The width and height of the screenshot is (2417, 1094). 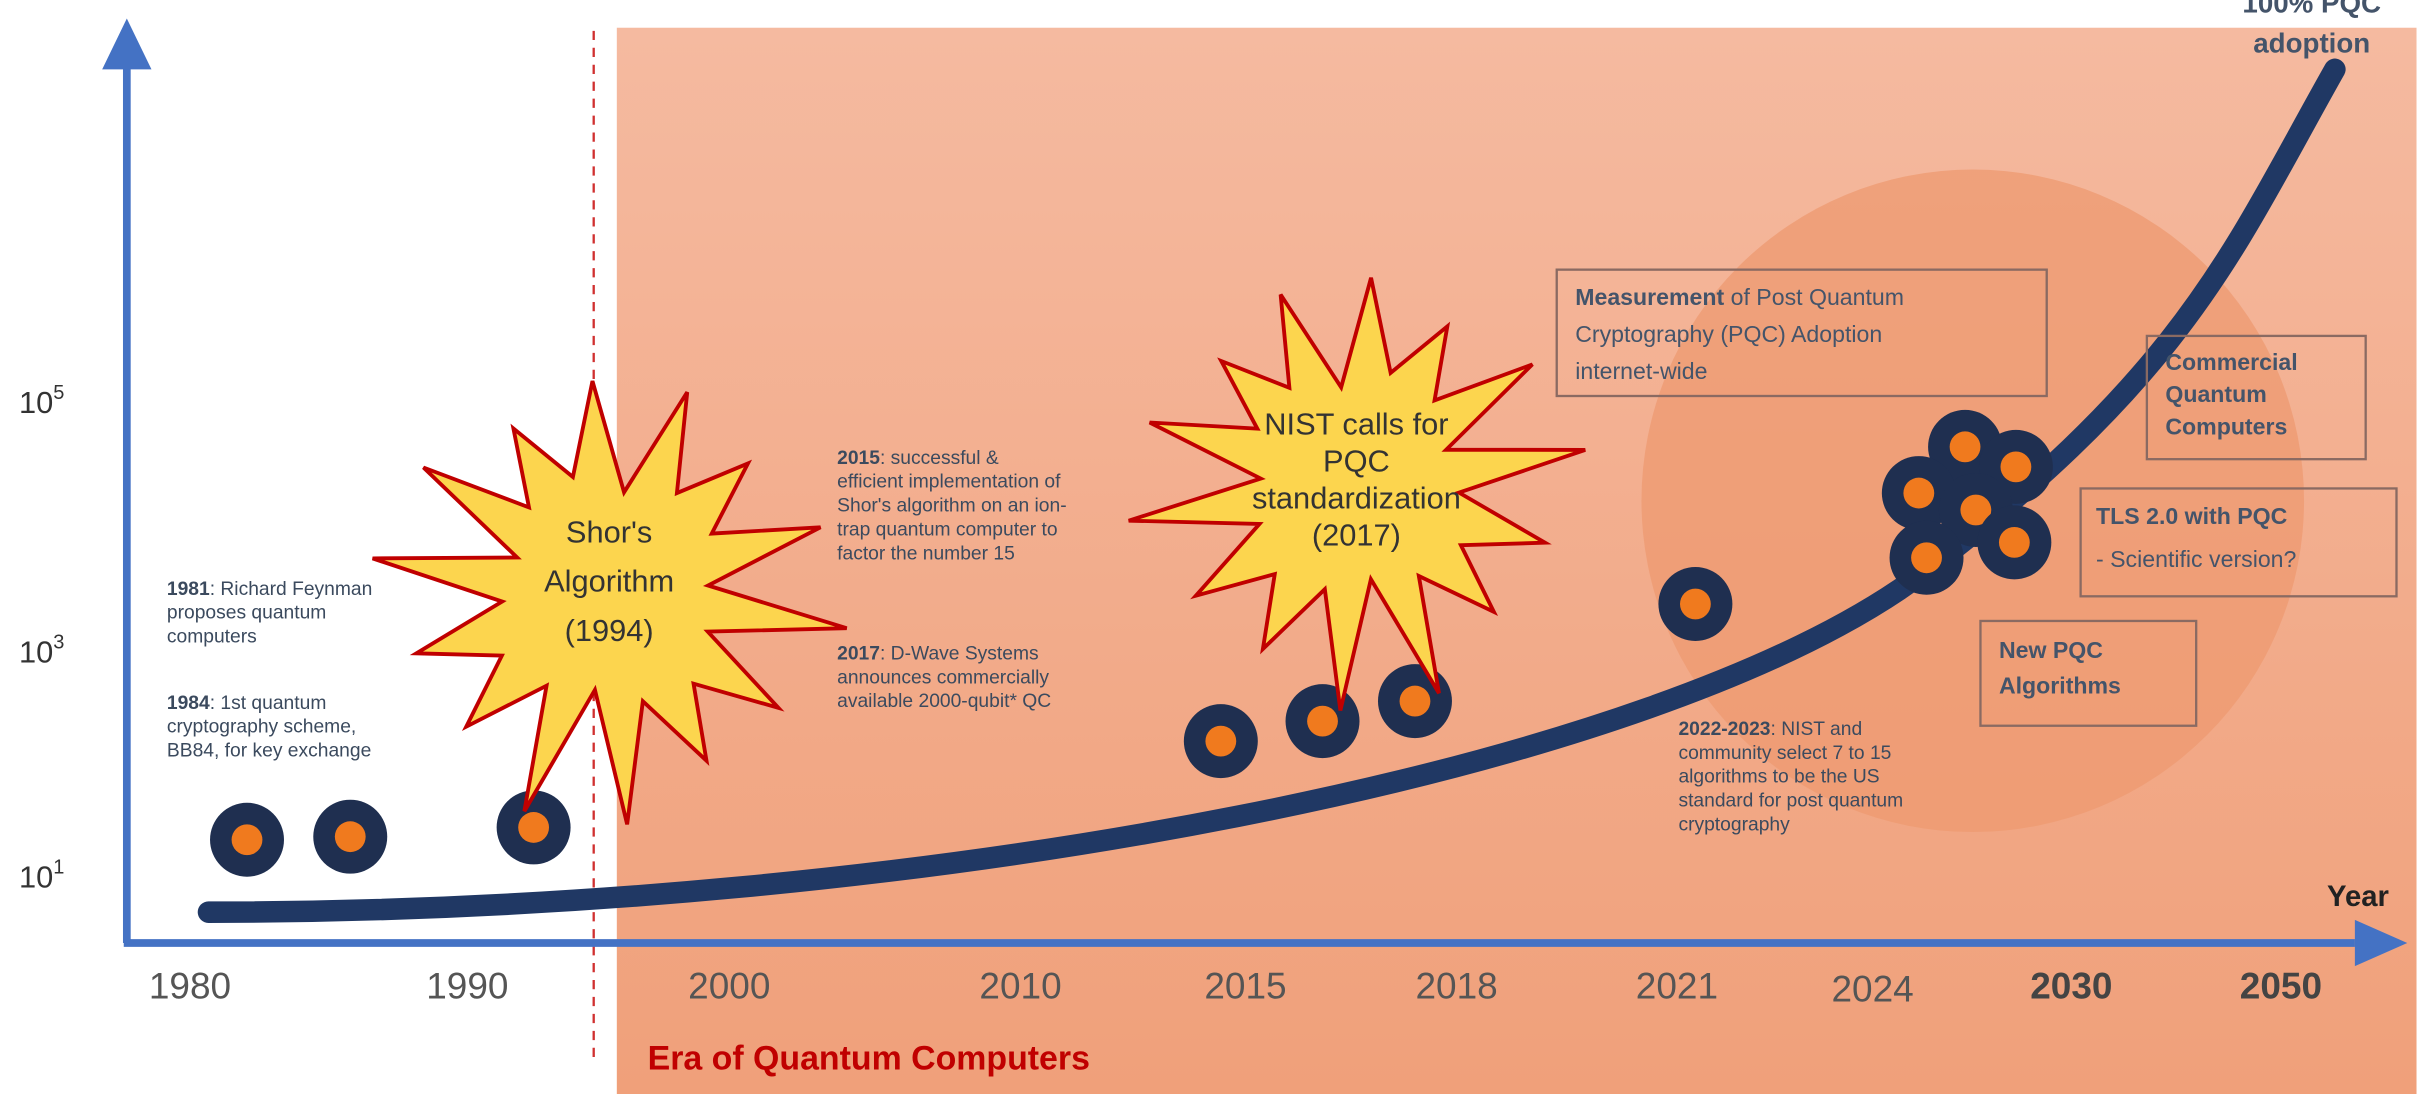 What do you see at coordinates (127, 44) in the screenshot?
I see `y-arrow` at bounding box center [127, 44].